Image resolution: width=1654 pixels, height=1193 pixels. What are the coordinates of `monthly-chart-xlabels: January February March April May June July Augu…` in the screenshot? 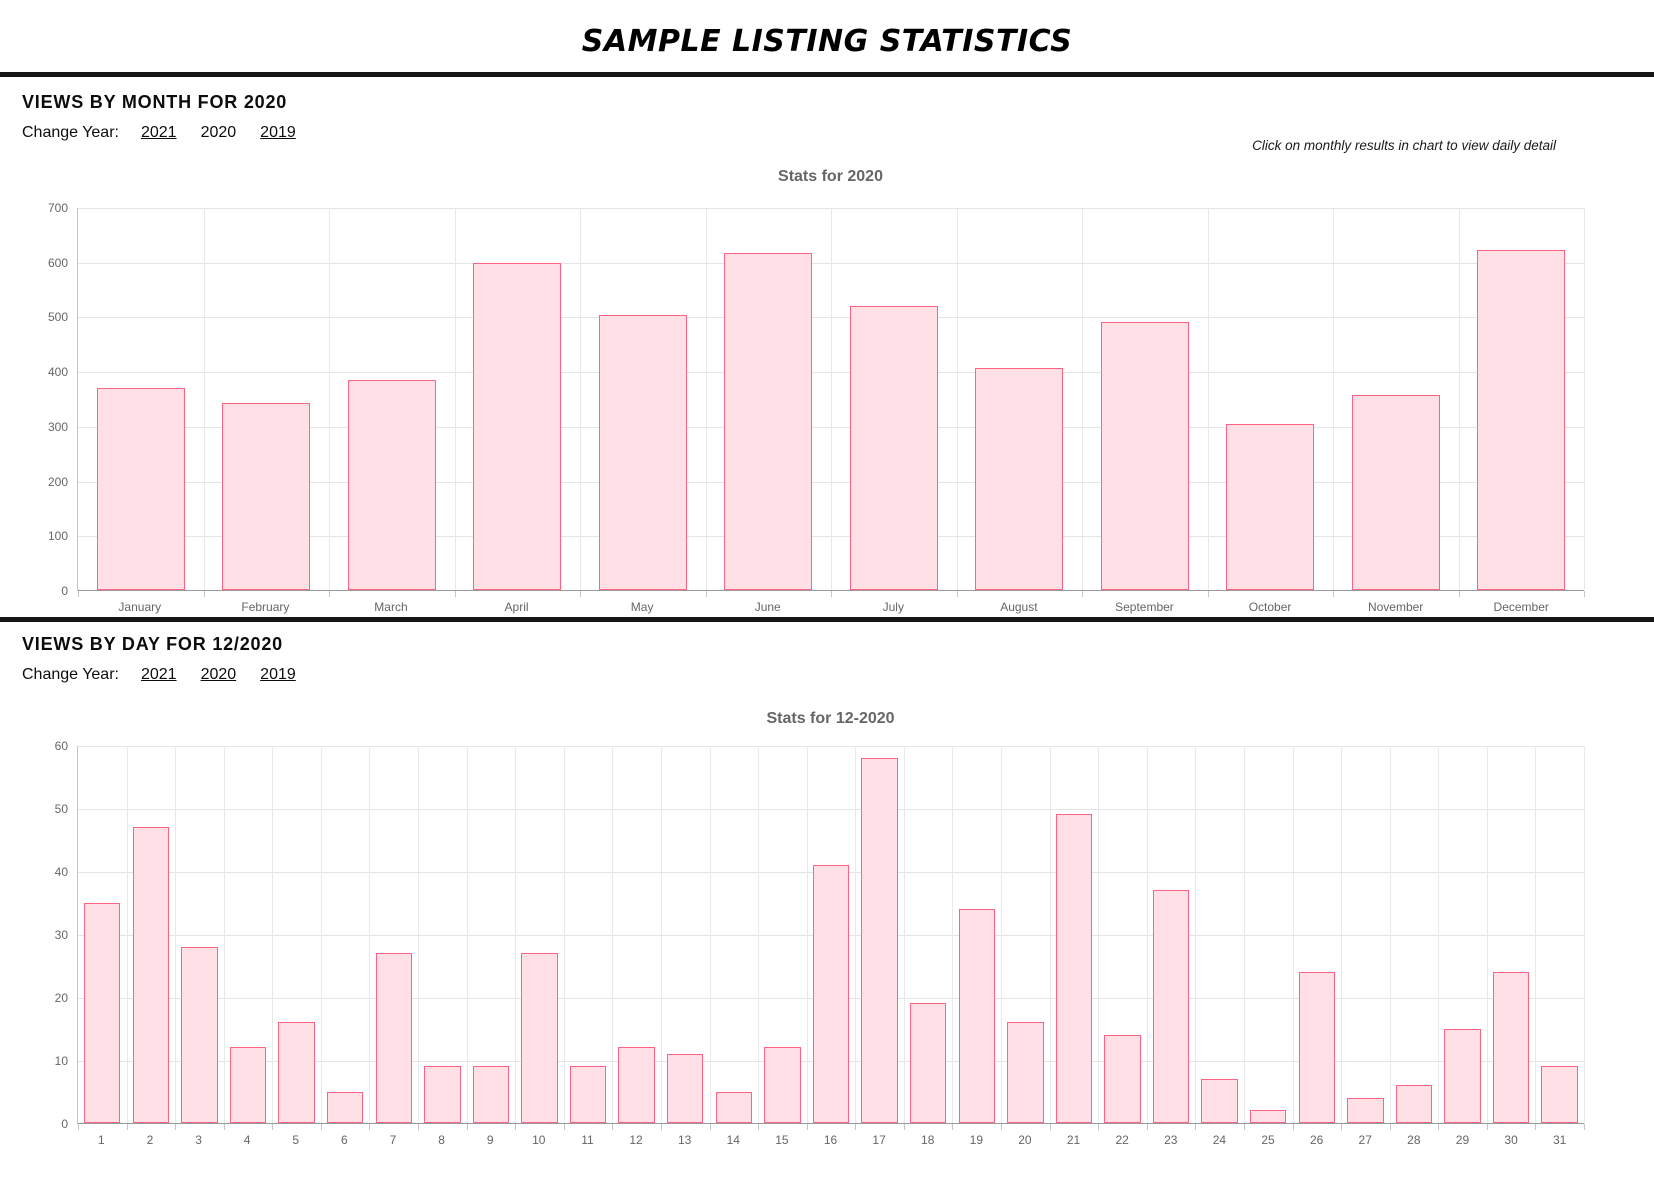 It's located at (830, 604).